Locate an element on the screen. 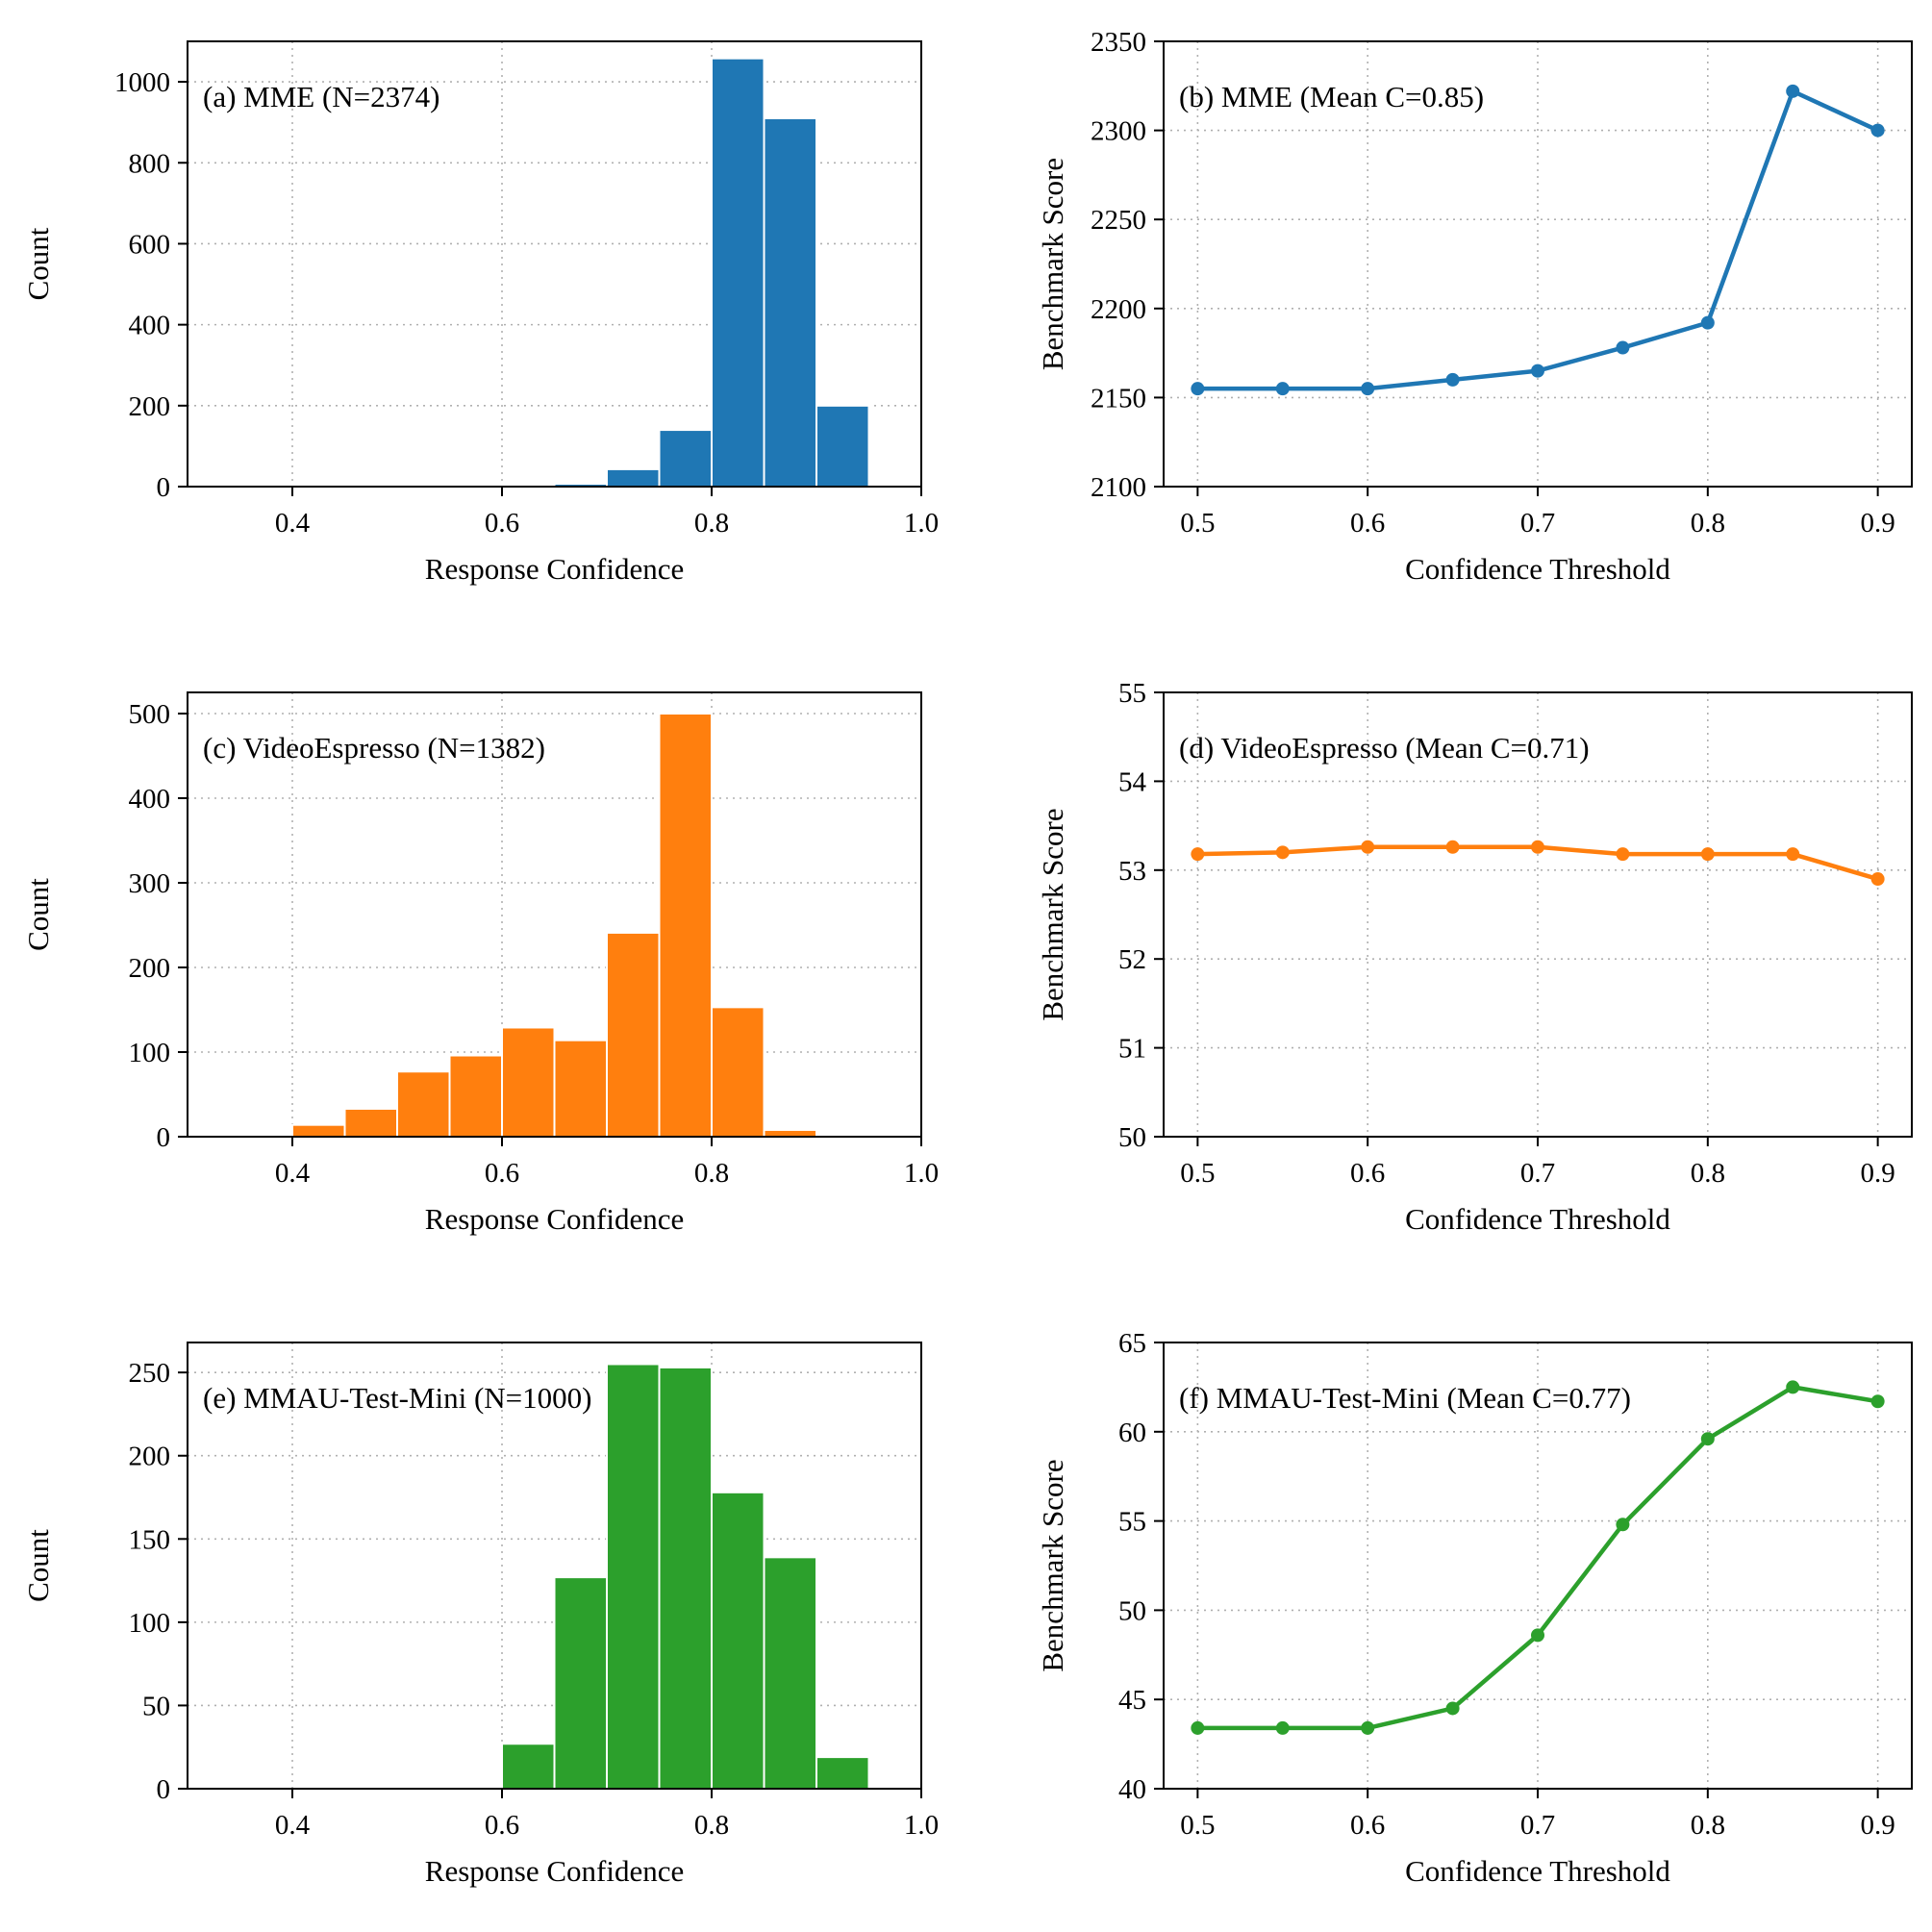  panel-e-y-tick-label-5: 250 is located at coordinates (150, 1373).